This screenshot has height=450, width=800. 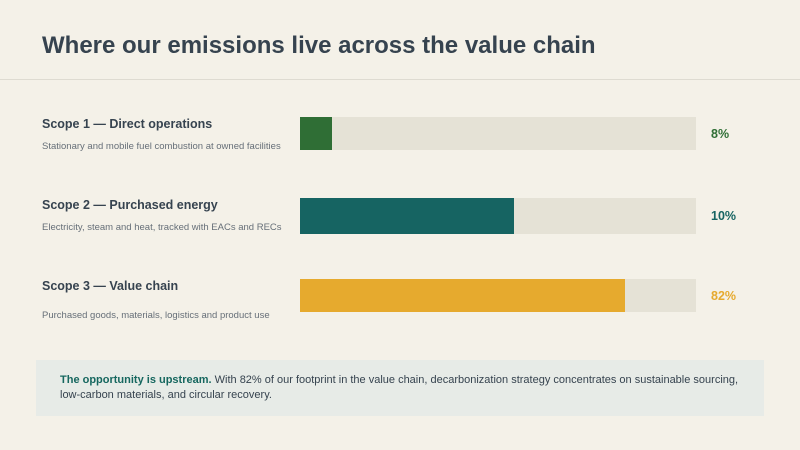 I want to click on bar-label: Scope 1 — Direct operations, so click(x=127, y=124).